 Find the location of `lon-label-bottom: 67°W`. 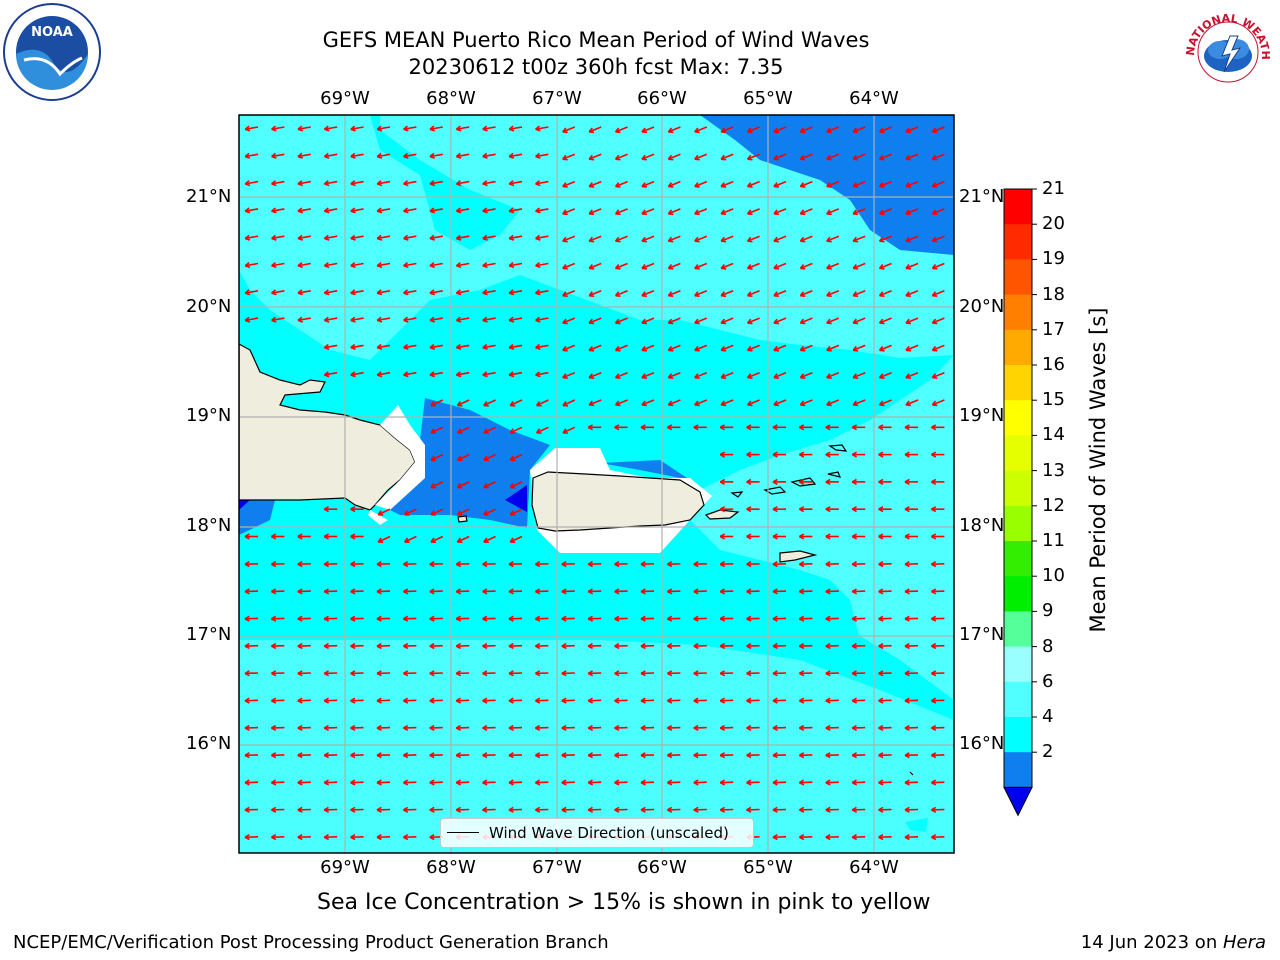

lon-label-bottom: 67°W is located at coordinates (557, 867).